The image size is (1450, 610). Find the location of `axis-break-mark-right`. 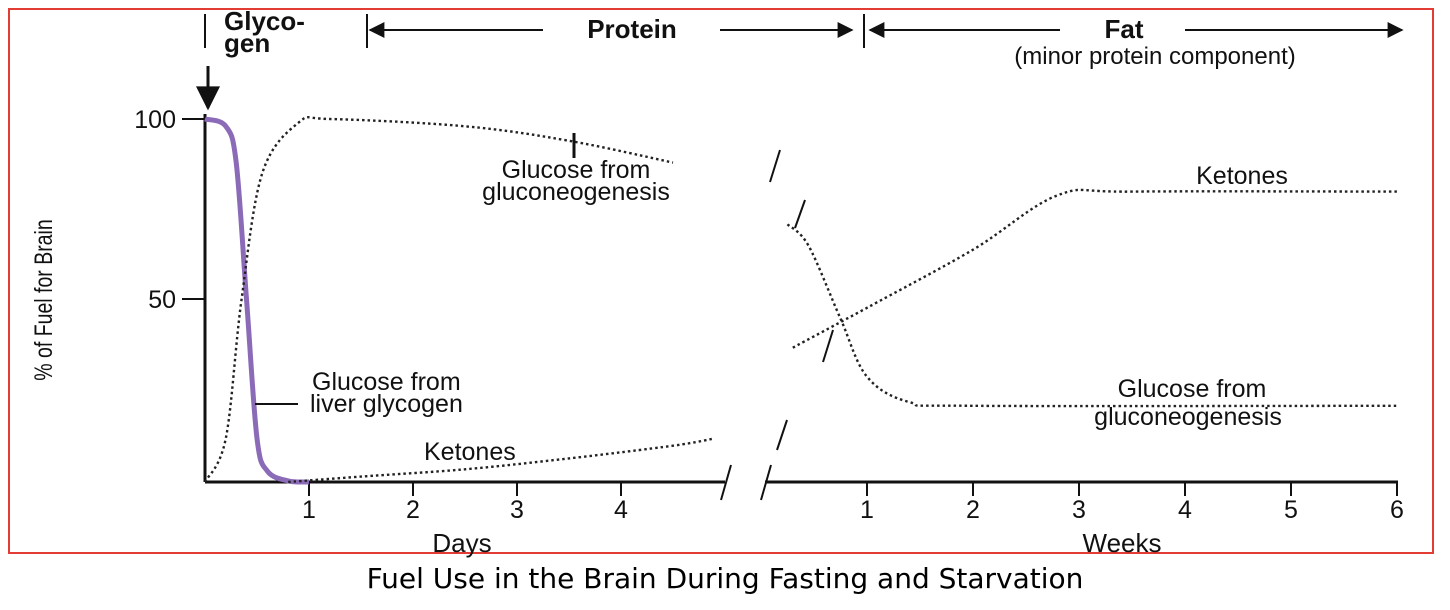

axis-break-mark-right is located at coordinates (766, 482).